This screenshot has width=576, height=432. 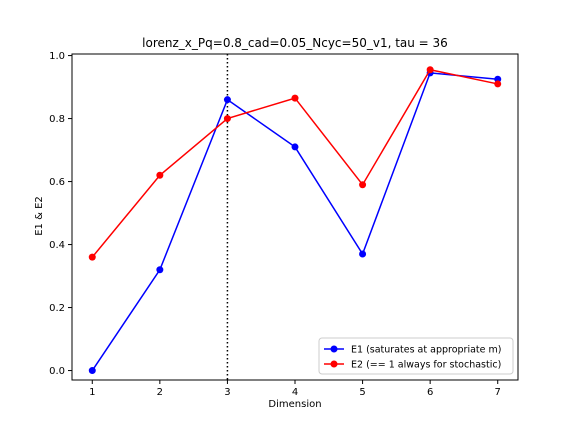 I want to click on x-tick-label: 6, so click(x=430, y=392).